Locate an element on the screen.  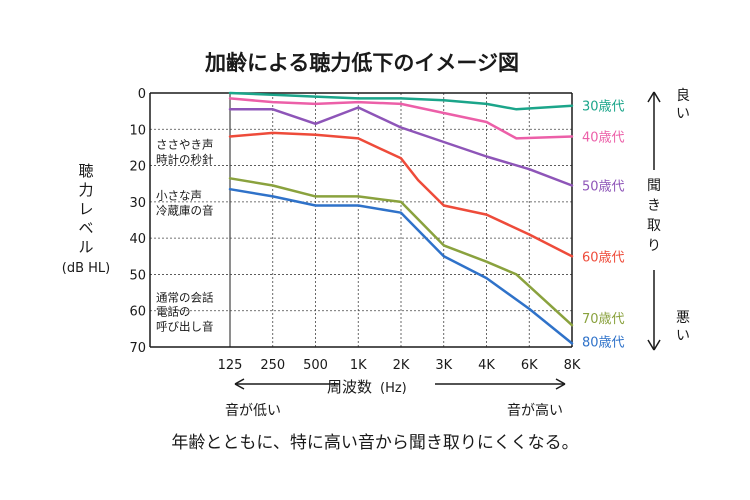
y-tick-label: 0 is located at coordinates (142, 94).